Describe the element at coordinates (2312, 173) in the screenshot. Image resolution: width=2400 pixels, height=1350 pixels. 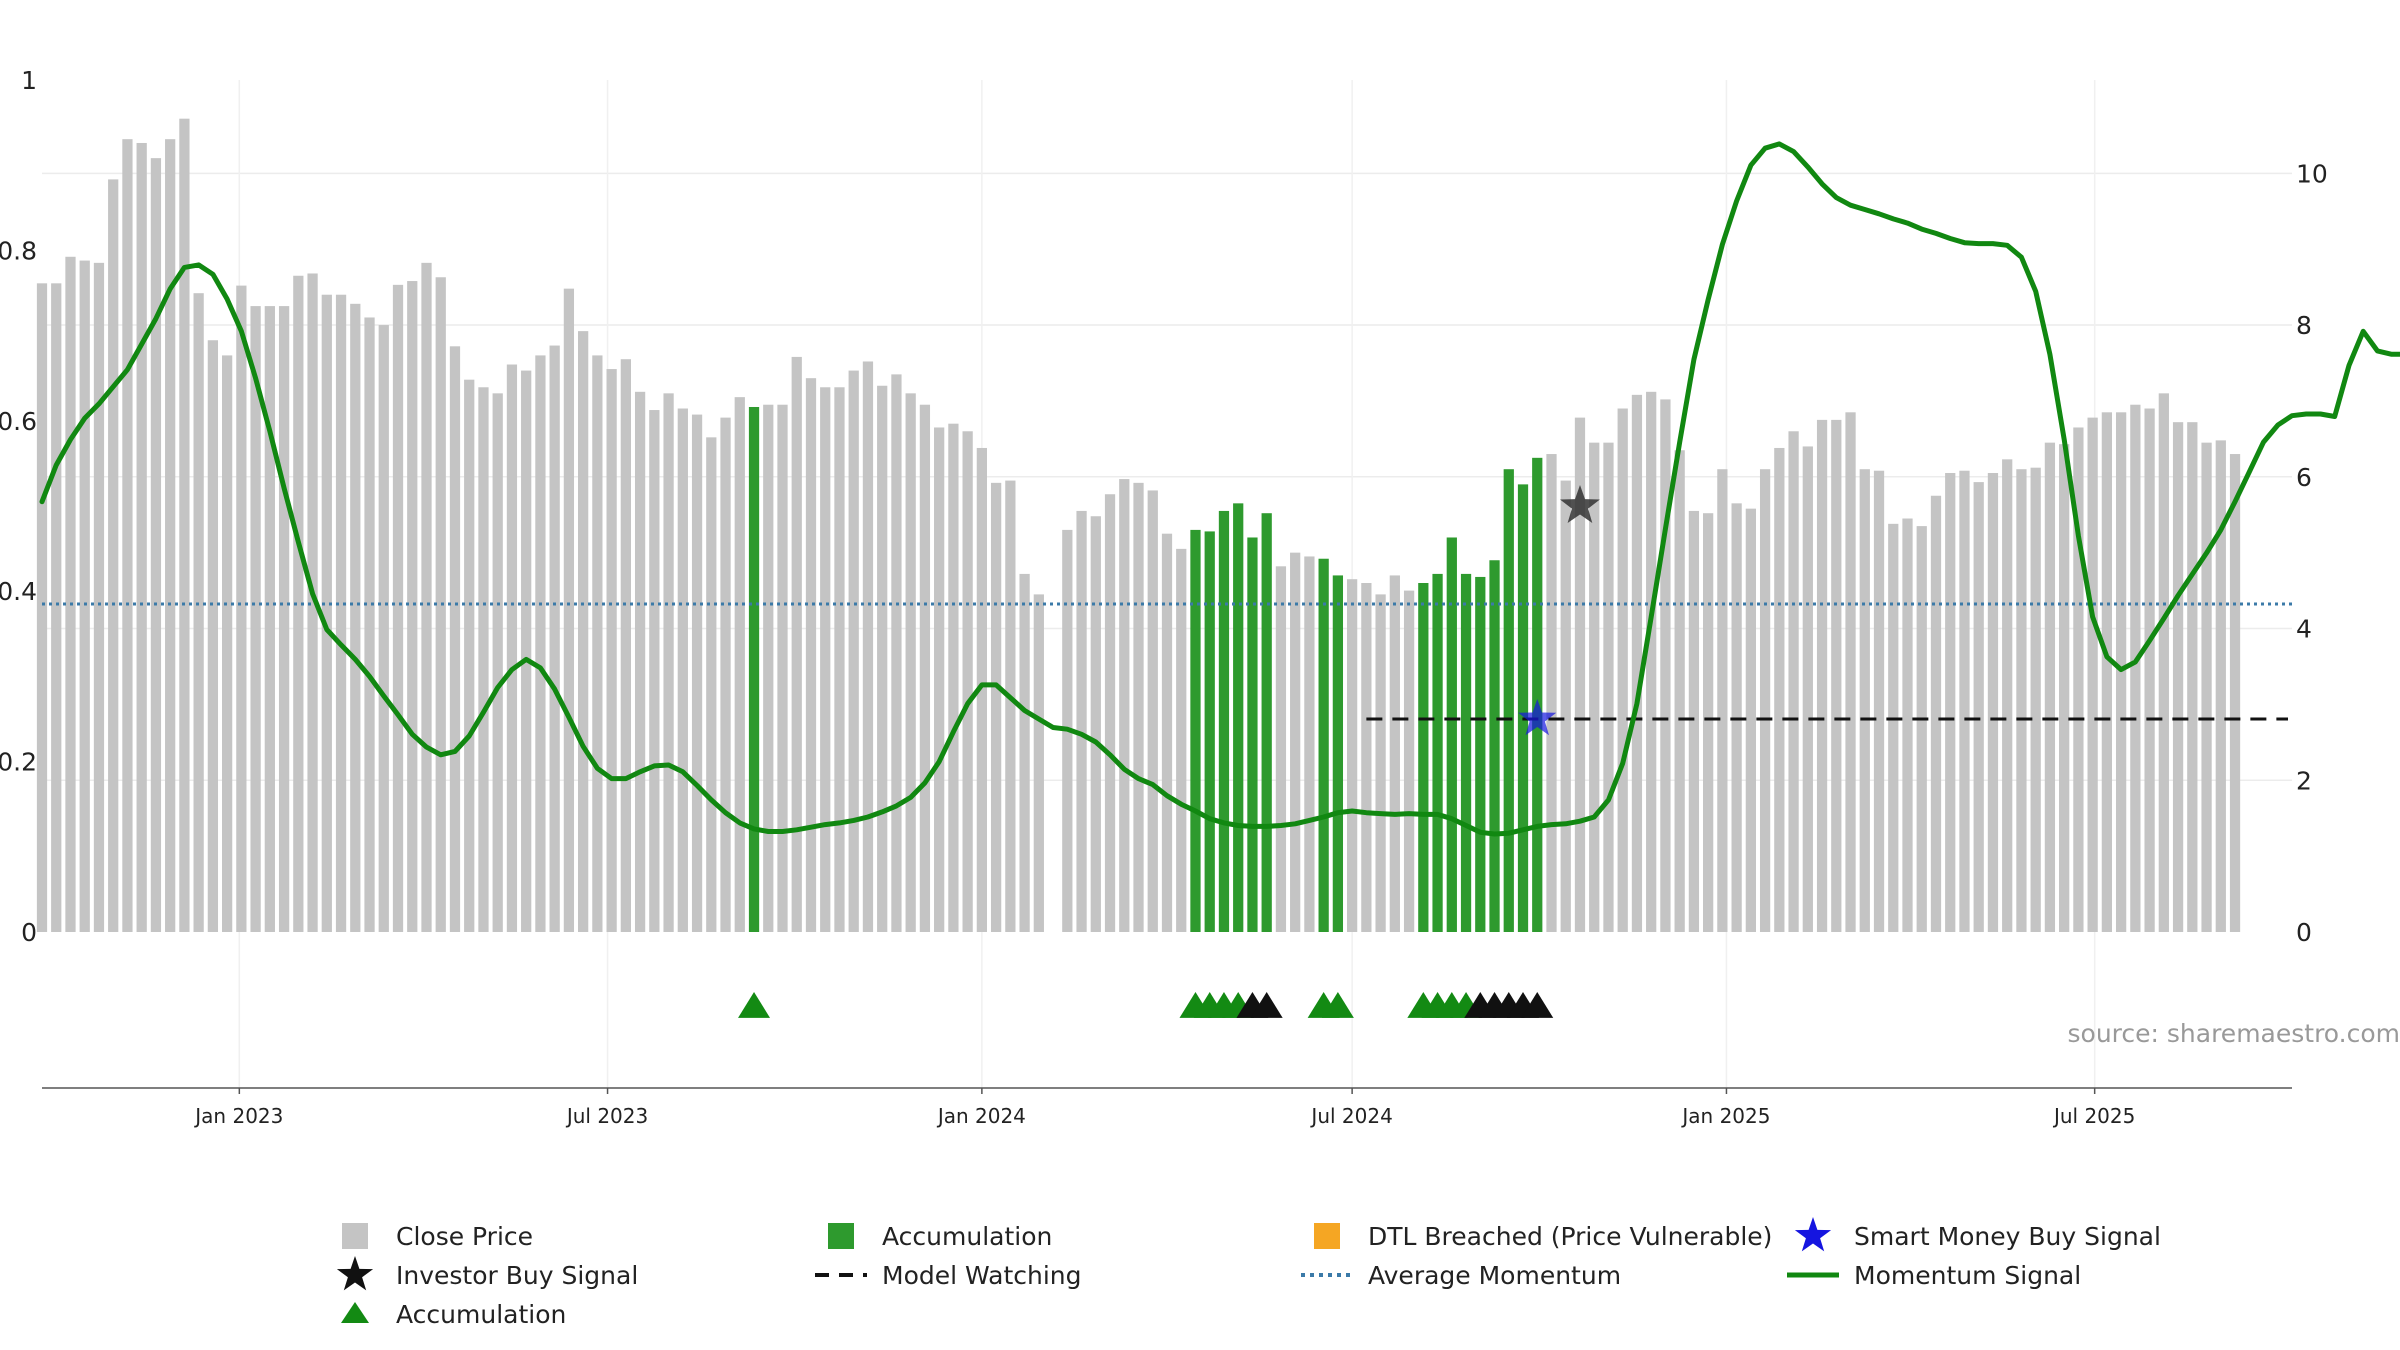
I see `y-right-tick-label: 10` at that location.